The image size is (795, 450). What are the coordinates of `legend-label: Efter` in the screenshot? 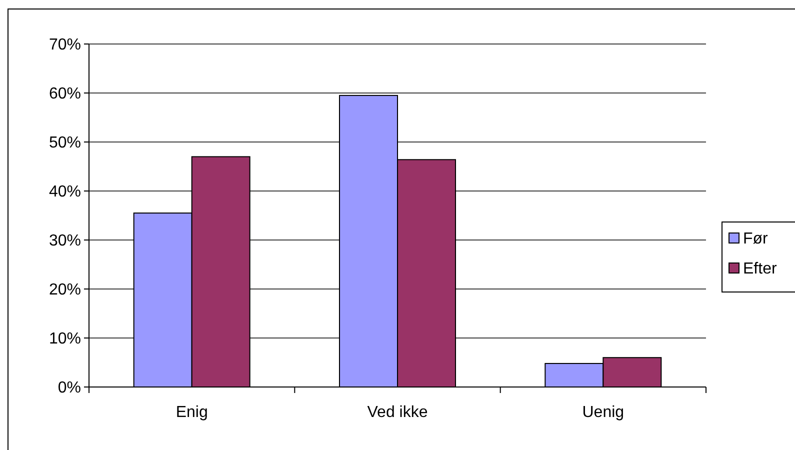 It's located at (760, 269).